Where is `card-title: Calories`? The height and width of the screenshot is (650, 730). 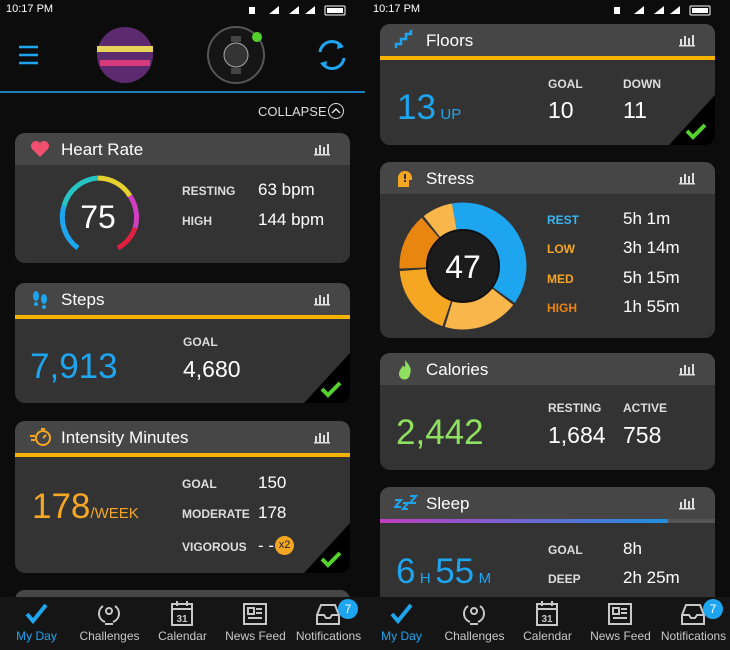
card-title: Calories is located at coordinates (457, 369).